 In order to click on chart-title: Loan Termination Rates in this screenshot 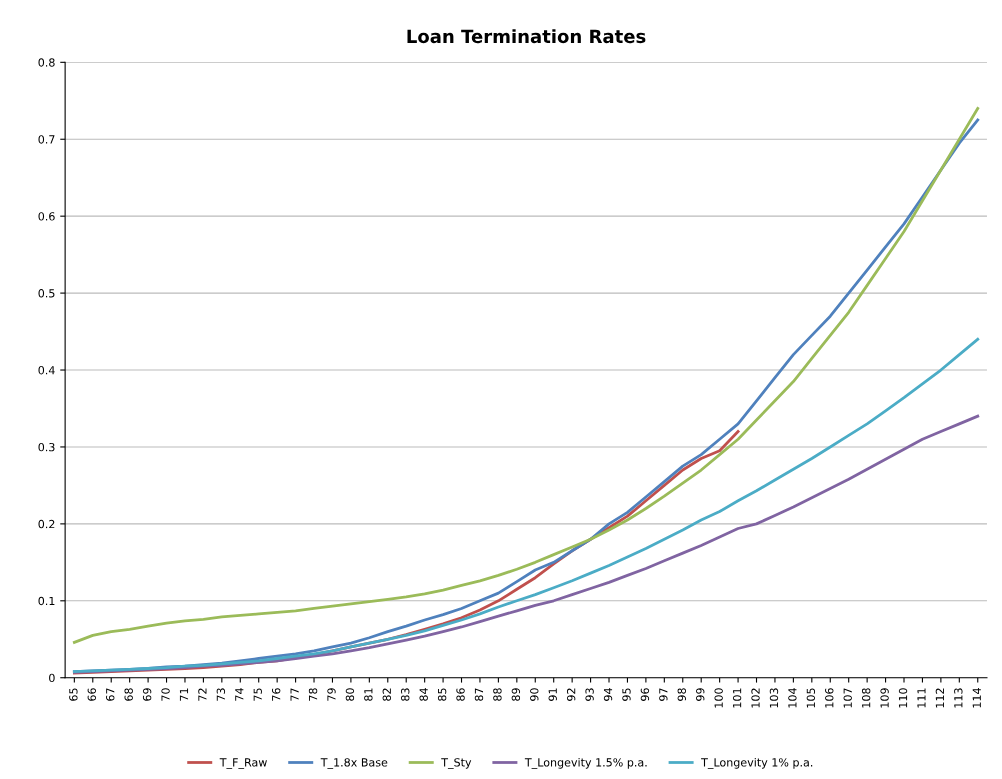, I will do `click(526, 36)`.